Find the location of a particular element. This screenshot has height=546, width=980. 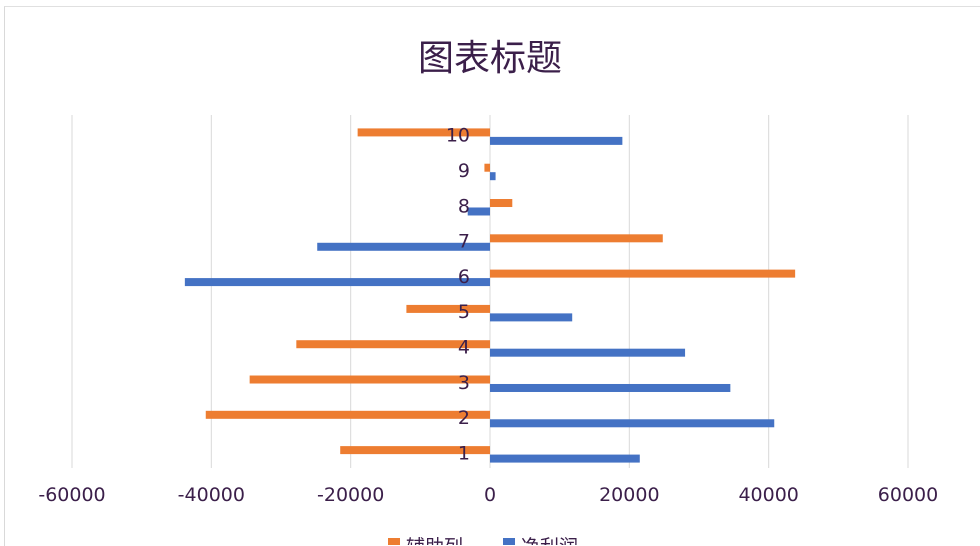

x-tick-label-4: 20000 is located at coordinates (629, 495).